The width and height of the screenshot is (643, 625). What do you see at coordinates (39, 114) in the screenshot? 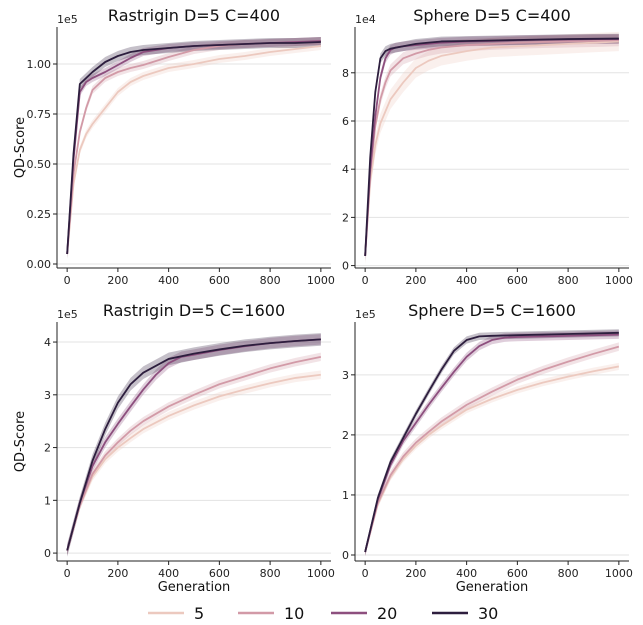
I see `y-tick-label: 0.75` at bounding box center [39, 114].